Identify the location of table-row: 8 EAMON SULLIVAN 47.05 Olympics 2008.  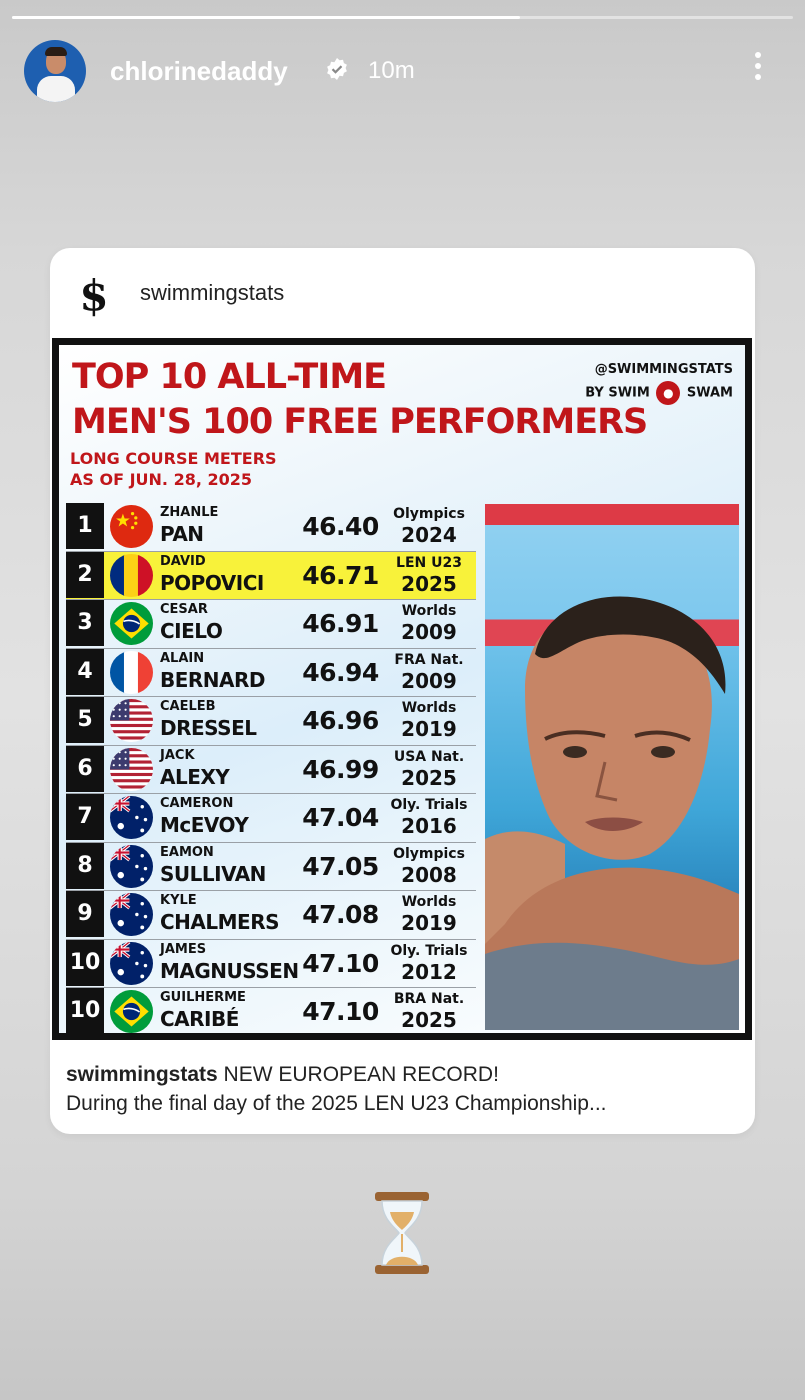
(271, 866).